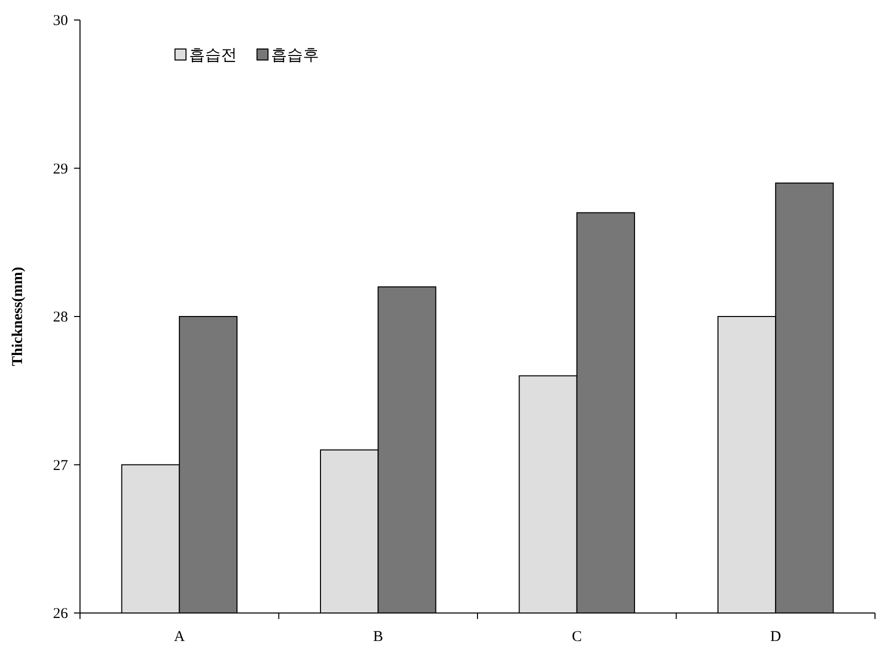 Image resolution: width=891 pixels, height=652 pixels. Describe the element at coordinates (60, 169) in the screenshot. I see `y-tick-label: 29` at that location.